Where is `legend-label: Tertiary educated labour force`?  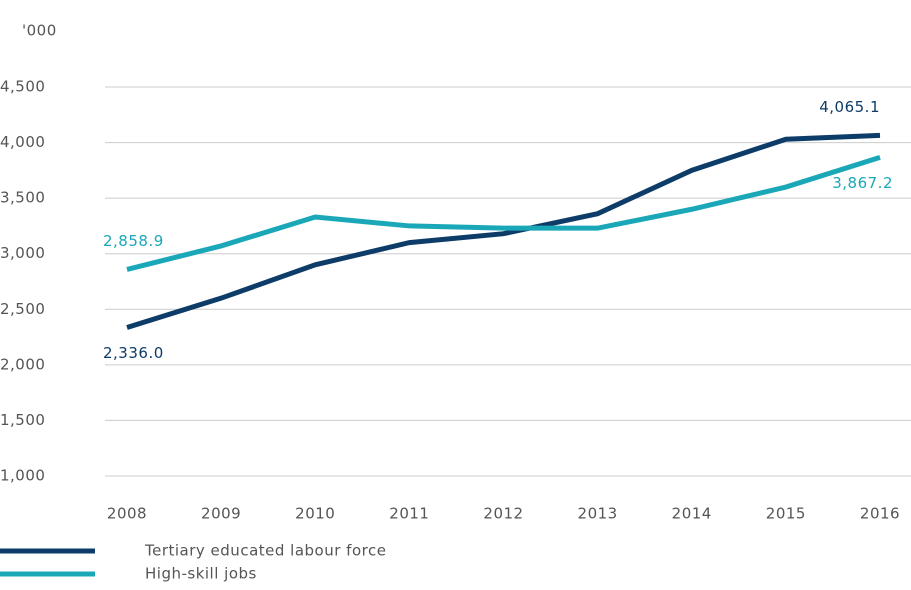
legend-label: Tertiary educated labour force is located at coordinates (265, 551).